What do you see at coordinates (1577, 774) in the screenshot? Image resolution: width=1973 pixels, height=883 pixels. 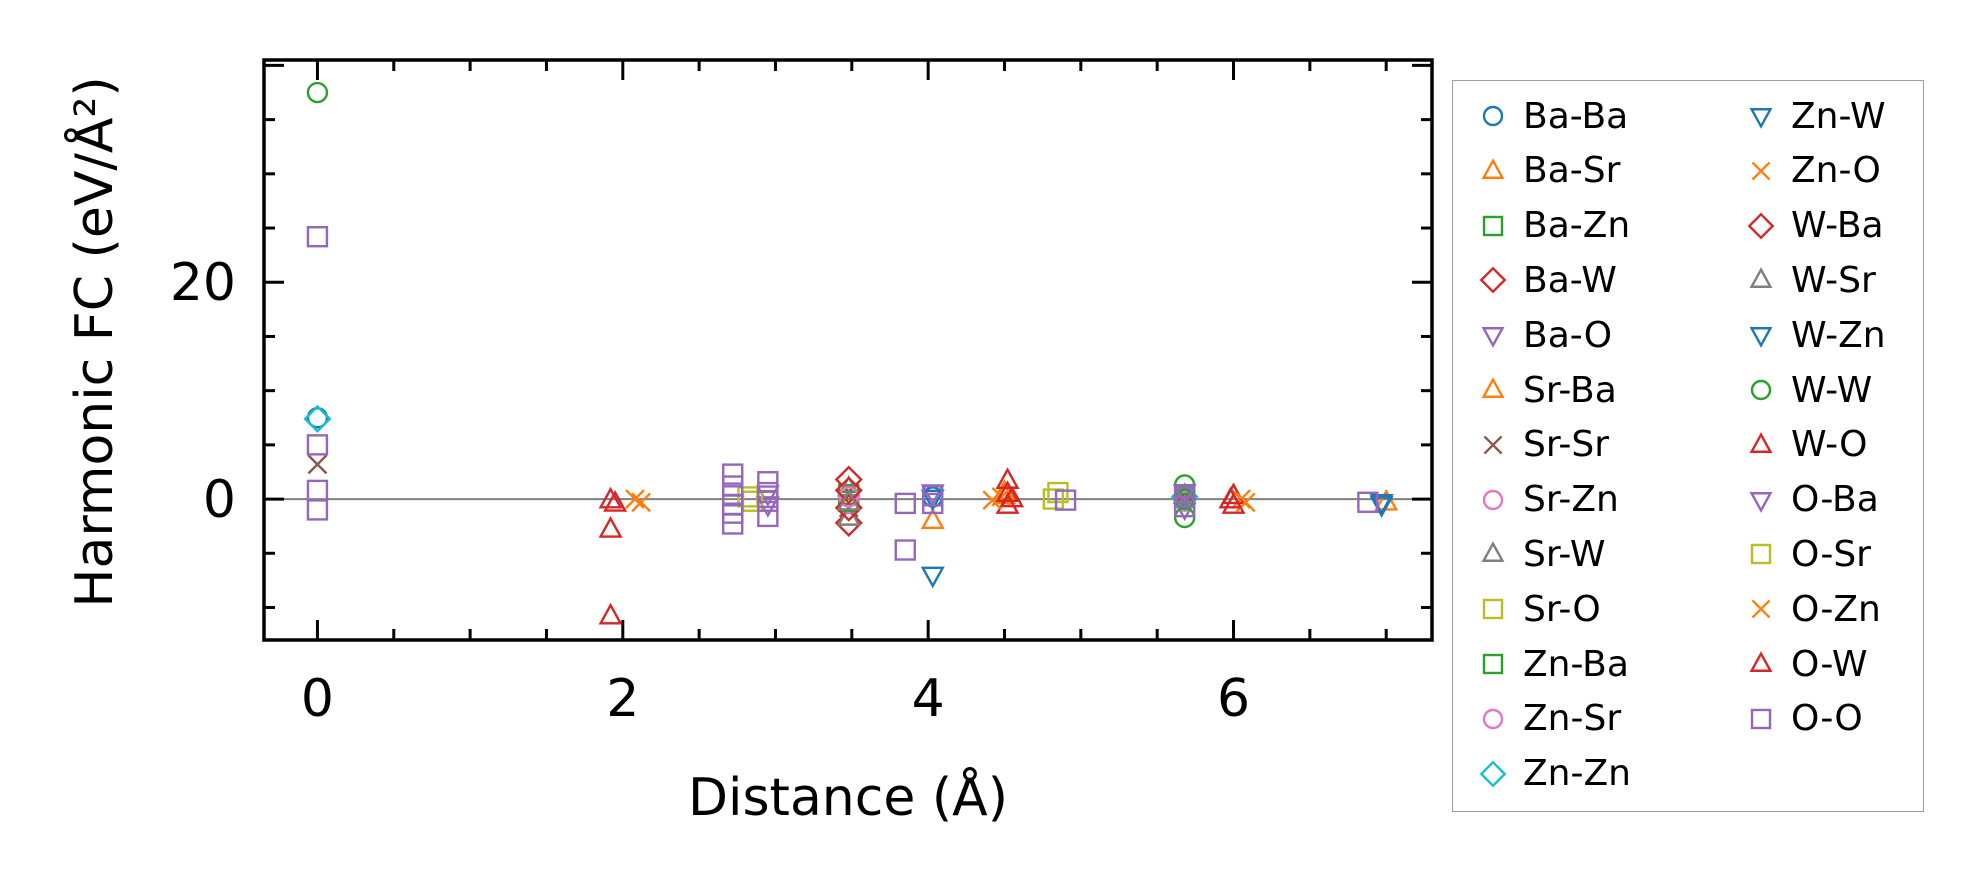 I see `legend-label: Zn-Zn` at bounding box center [1577, 774].